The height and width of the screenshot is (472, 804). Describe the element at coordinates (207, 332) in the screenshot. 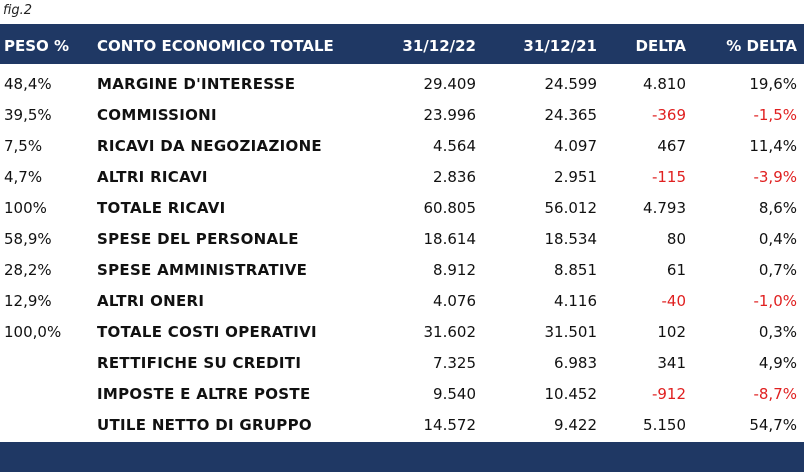

I see `row-label: TOTALE COSTI OPERATIVI` at that location.